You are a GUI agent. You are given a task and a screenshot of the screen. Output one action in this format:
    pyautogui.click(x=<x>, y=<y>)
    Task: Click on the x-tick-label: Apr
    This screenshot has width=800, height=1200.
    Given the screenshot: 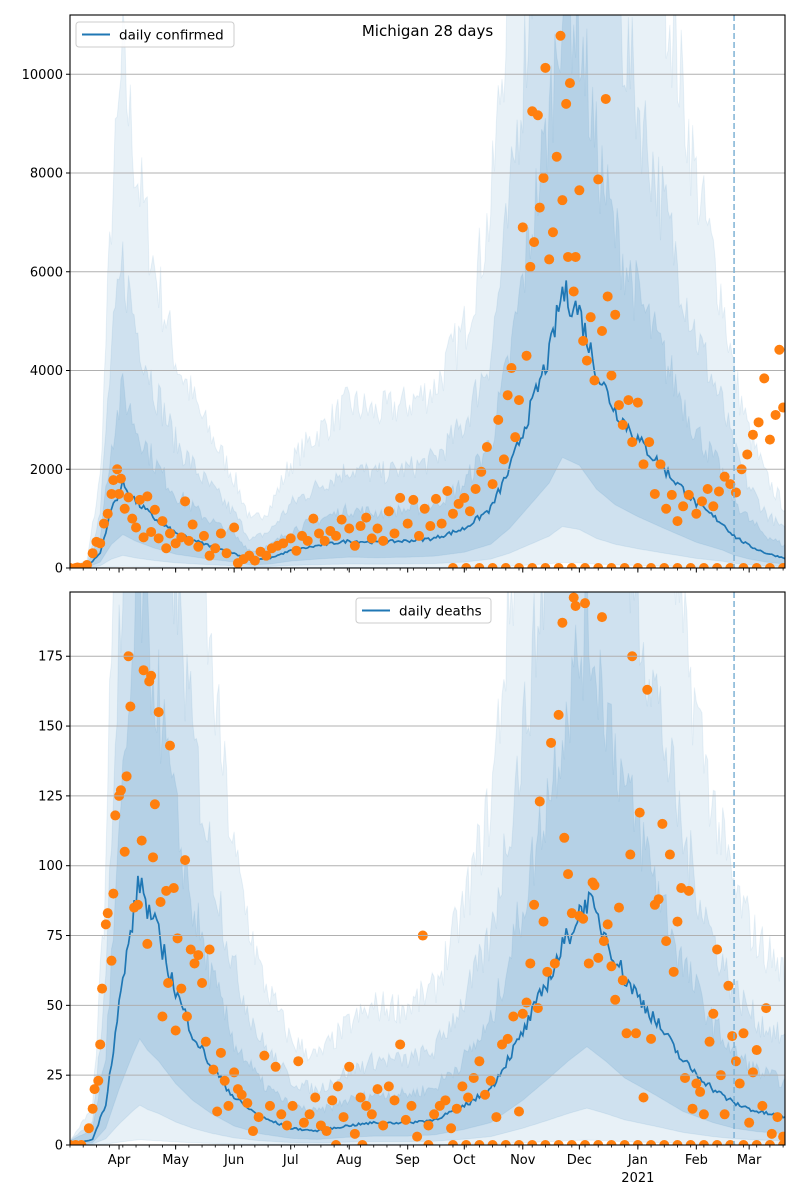 What is the action you would take?
    pyautogui.click(x=119, y=1160)
    